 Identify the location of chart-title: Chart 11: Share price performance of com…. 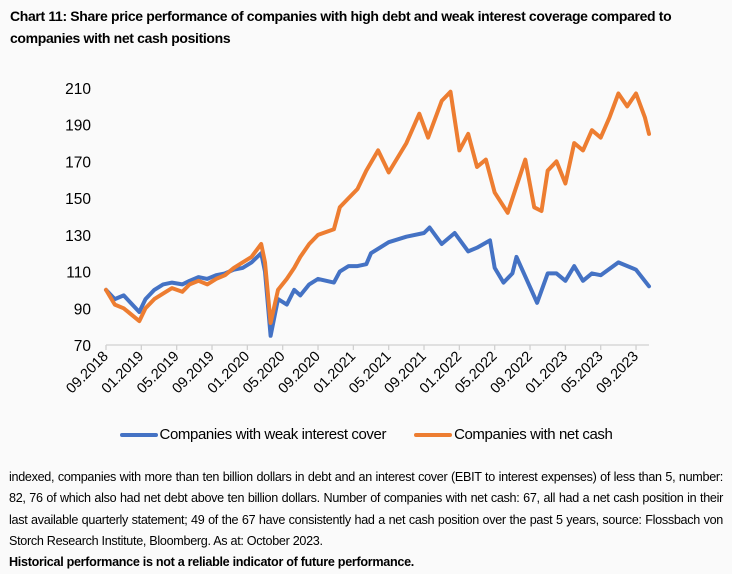
(341, 27).